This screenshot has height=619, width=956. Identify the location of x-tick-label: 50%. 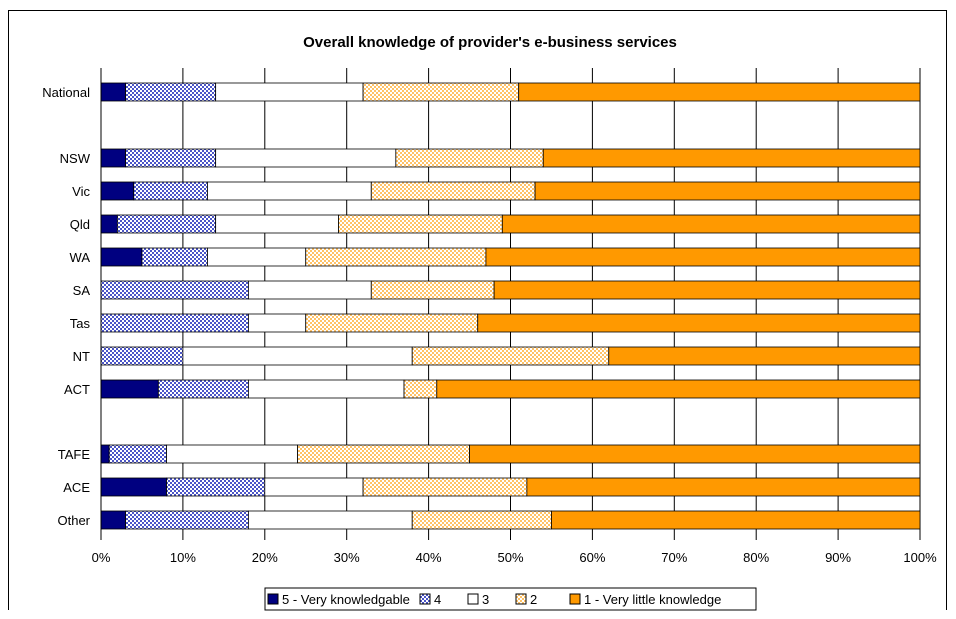
(510, 557).